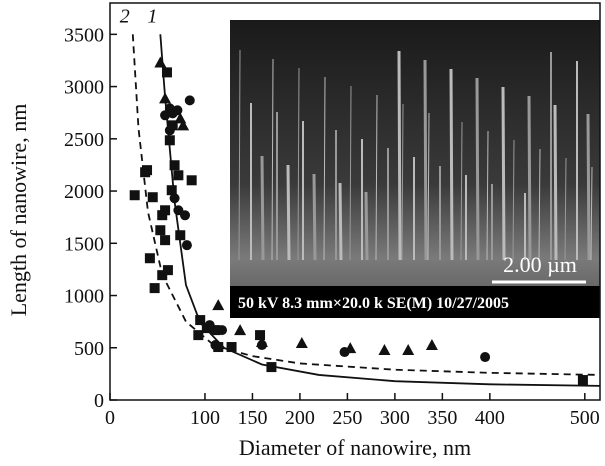  What do you see at coordinates (110, 418) in the screenshot?
I see `x-tick-label: 0` at bounding box center [110, 418].